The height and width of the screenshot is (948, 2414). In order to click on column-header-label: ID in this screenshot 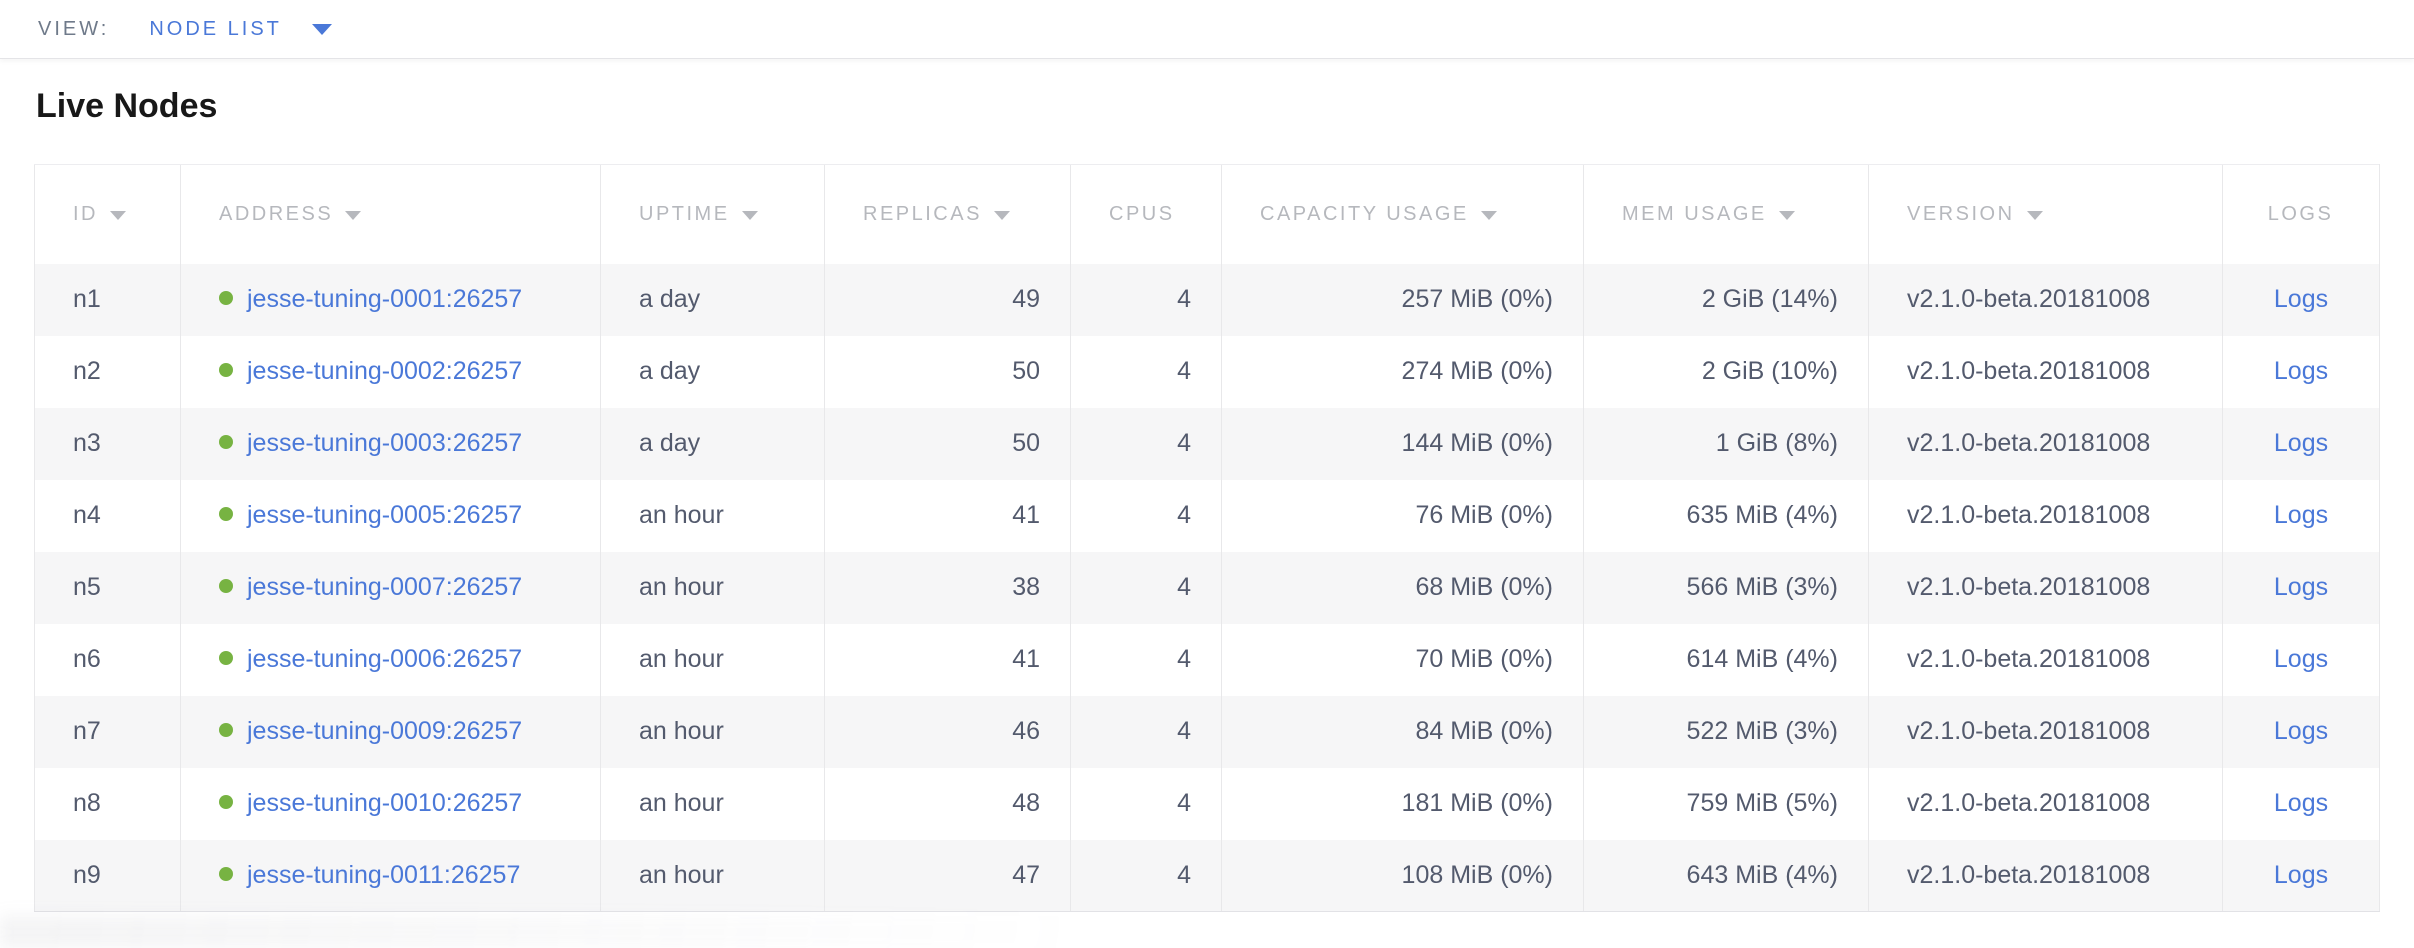, I will do `click(85, 213)`.